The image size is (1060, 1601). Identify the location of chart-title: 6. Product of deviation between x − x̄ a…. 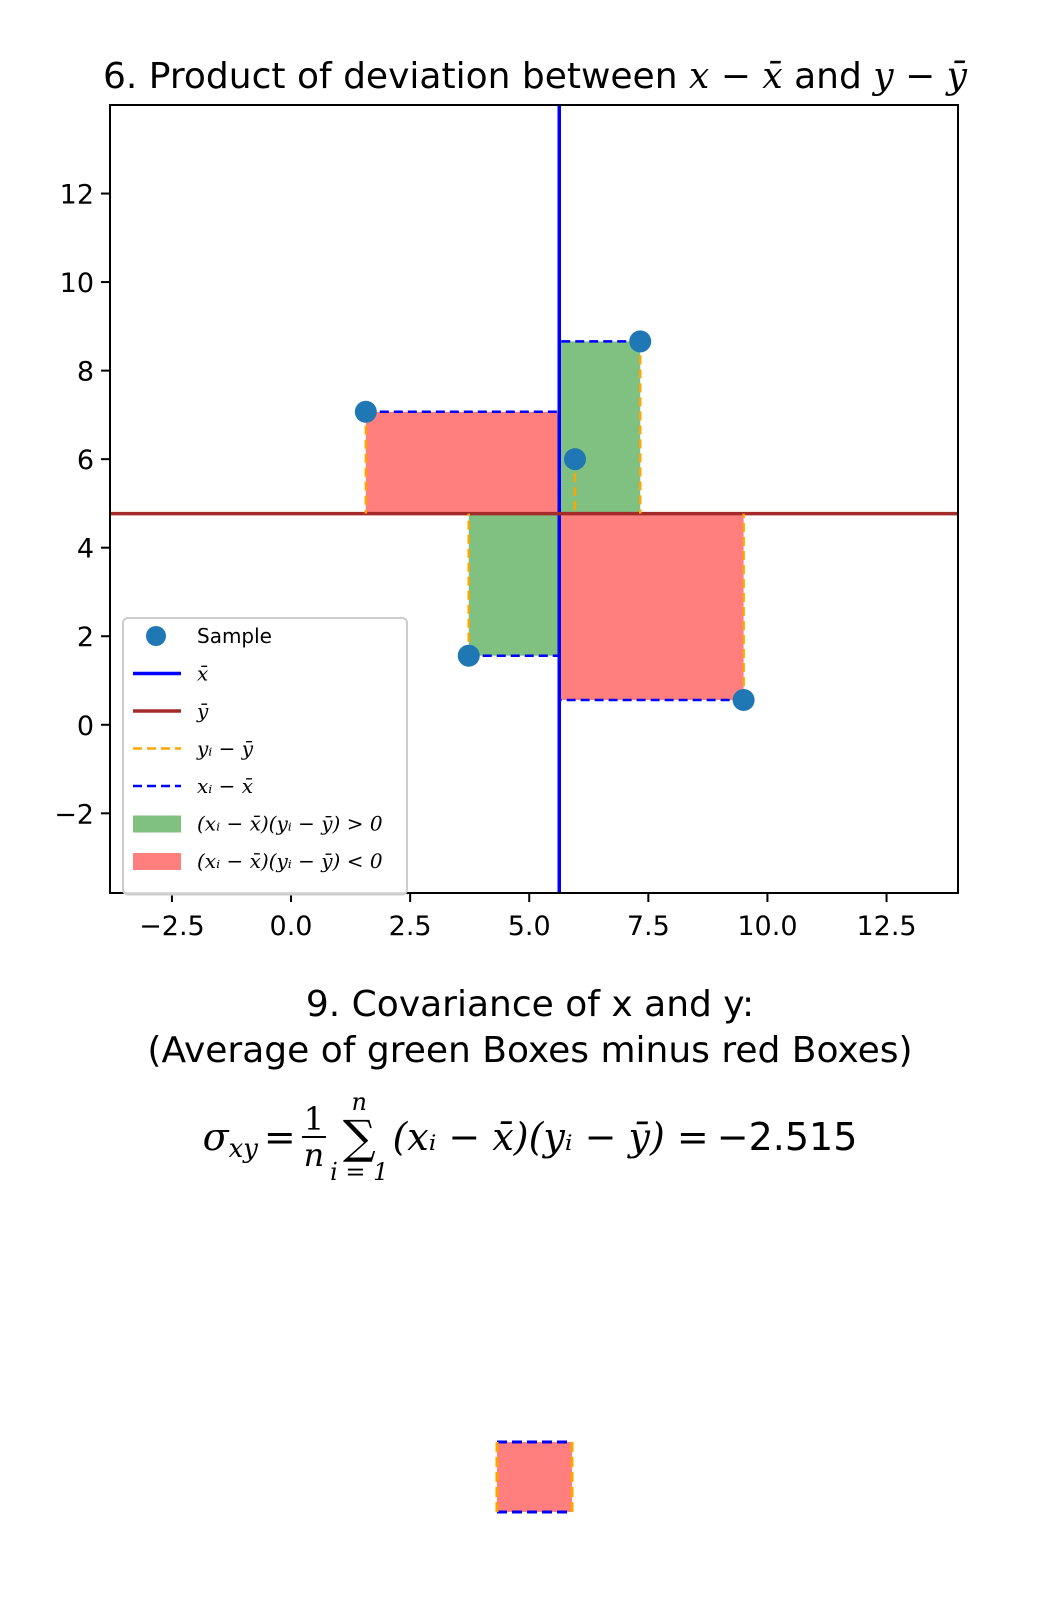
(535, 76).